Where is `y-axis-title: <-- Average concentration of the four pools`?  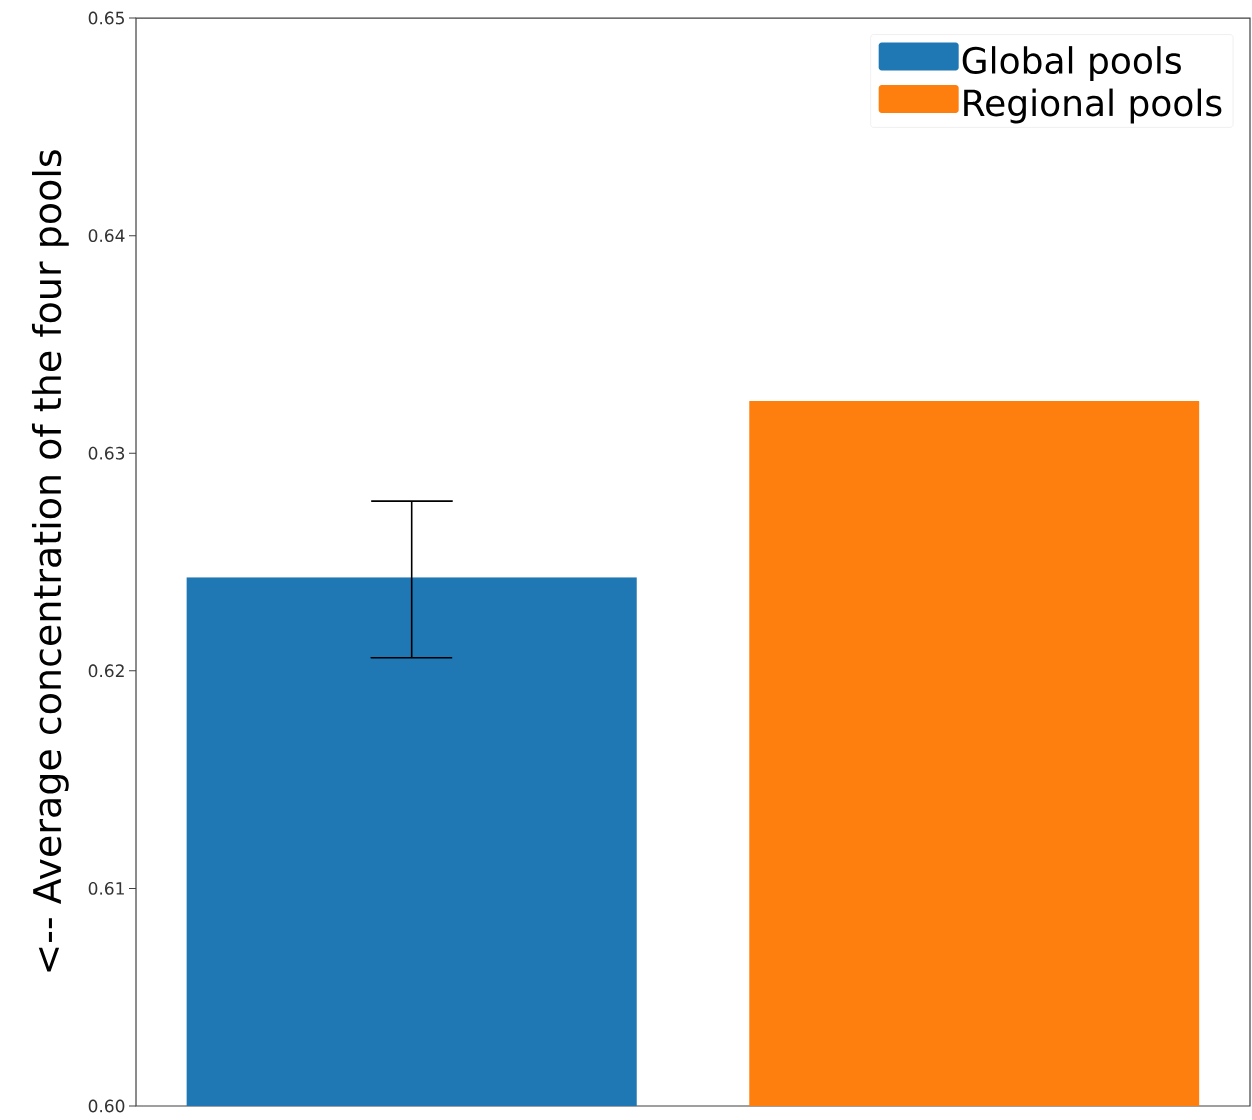 y-axis-title: <-- Average concentration of the four pools is located at coordinates (50, 561).